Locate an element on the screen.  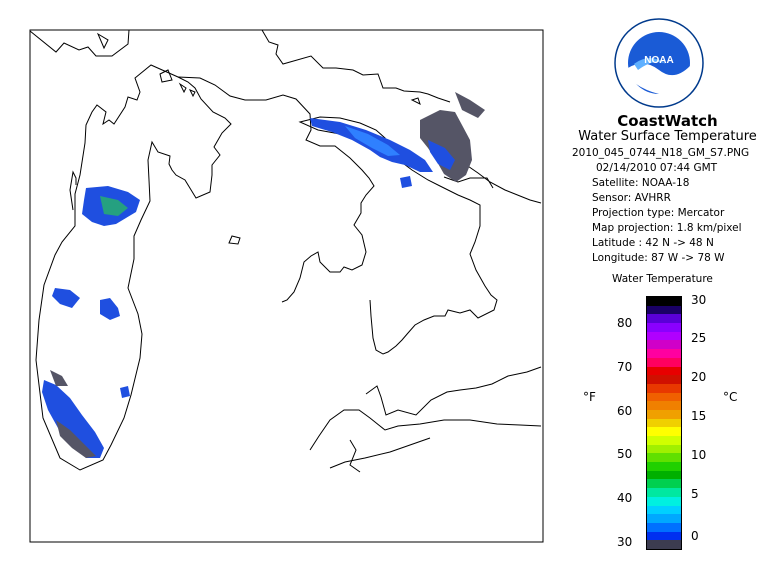
unit-celsius: °C is located at coordinates (730, 397).